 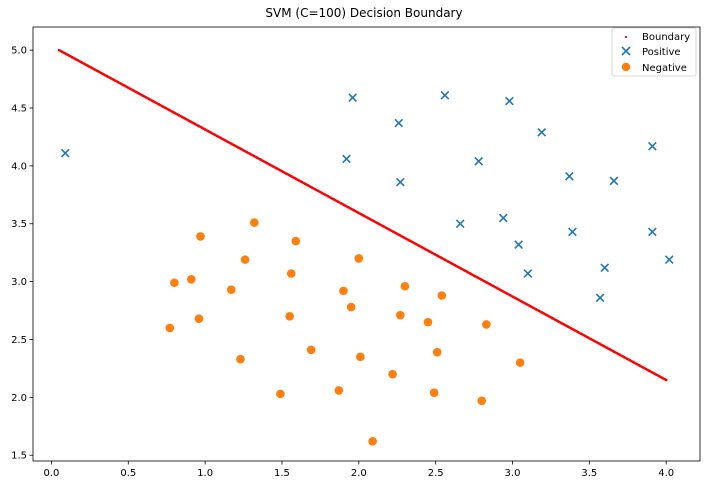 What do you see at coordinates (19, 340) in the screenshot?
I see `y-tick-label: 2.5` at bounding box center [19, 340].